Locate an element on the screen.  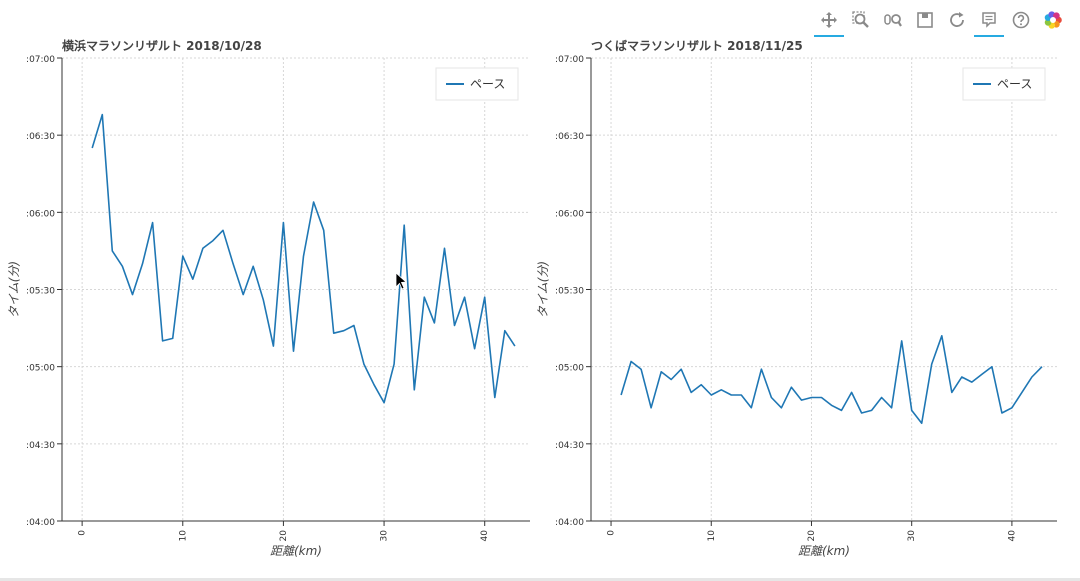
chart-title: 横浜マラソンリザルト 2018/10/28 is located at coordinates (162, 45).